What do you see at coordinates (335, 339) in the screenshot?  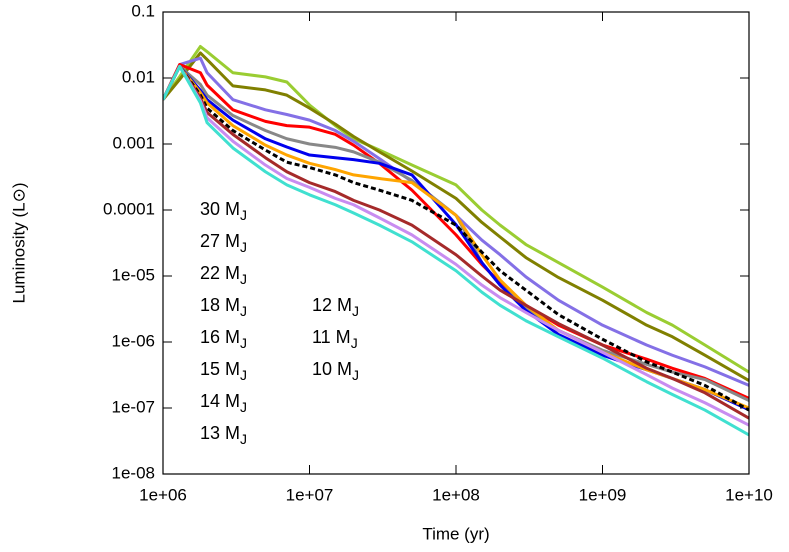 I see `legend-entry: 11 MJ` at bounding box center [335, 339].